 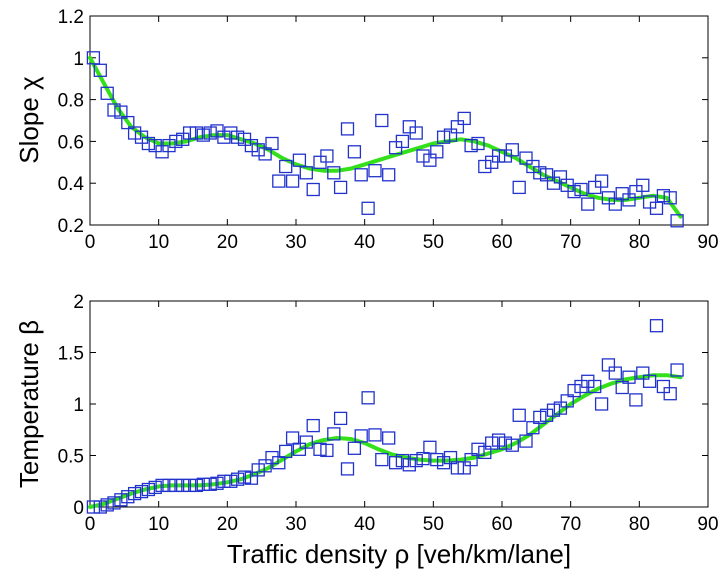 What do you see at coordinates (78, 508) in the screenshot?
I see `temperature-y-tick-label: 0` at bounding box center [78, 508].